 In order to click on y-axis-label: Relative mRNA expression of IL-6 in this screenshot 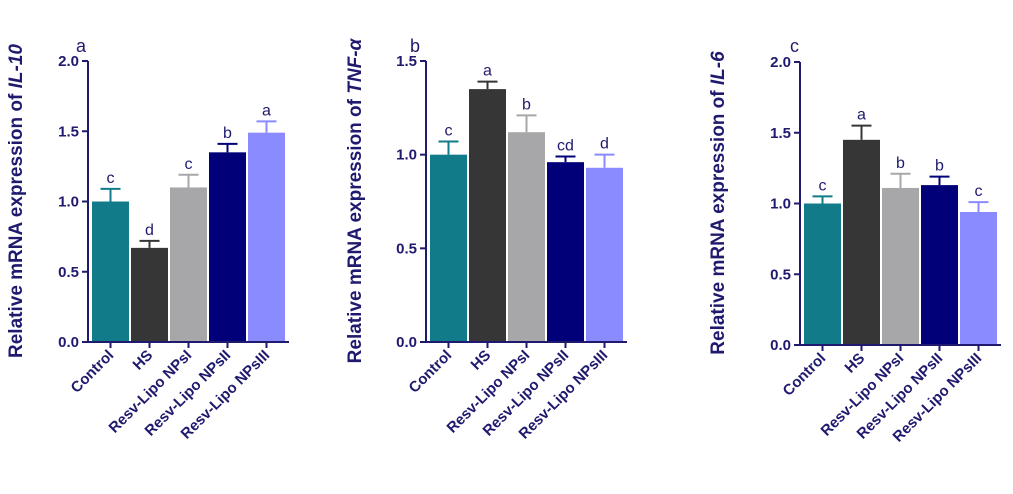, I will do `click(718, 203)`.